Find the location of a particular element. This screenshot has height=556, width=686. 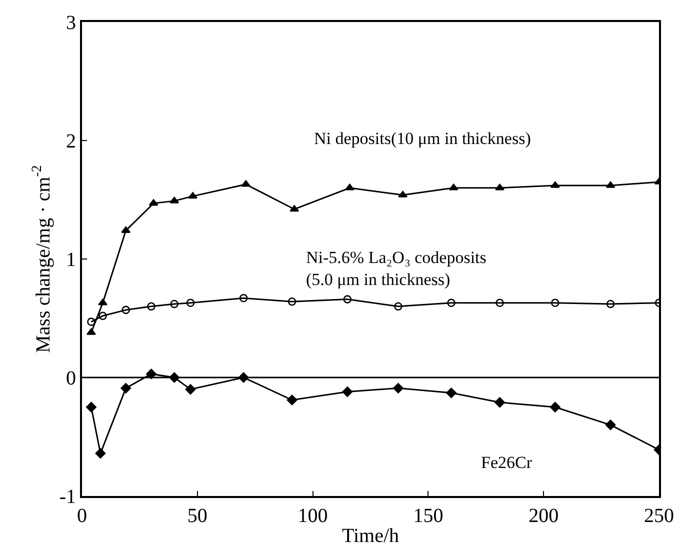

x-tick-label: 50 is located at coordinates (197, 516).